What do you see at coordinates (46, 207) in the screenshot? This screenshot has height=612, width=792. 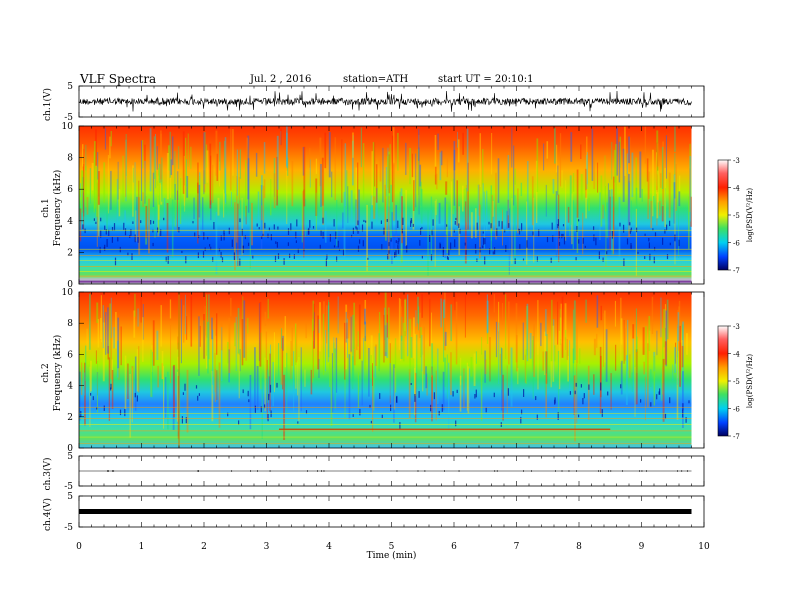 I see `ch1-spec-channel-label: ch.1` at bounding box center [46, 207].